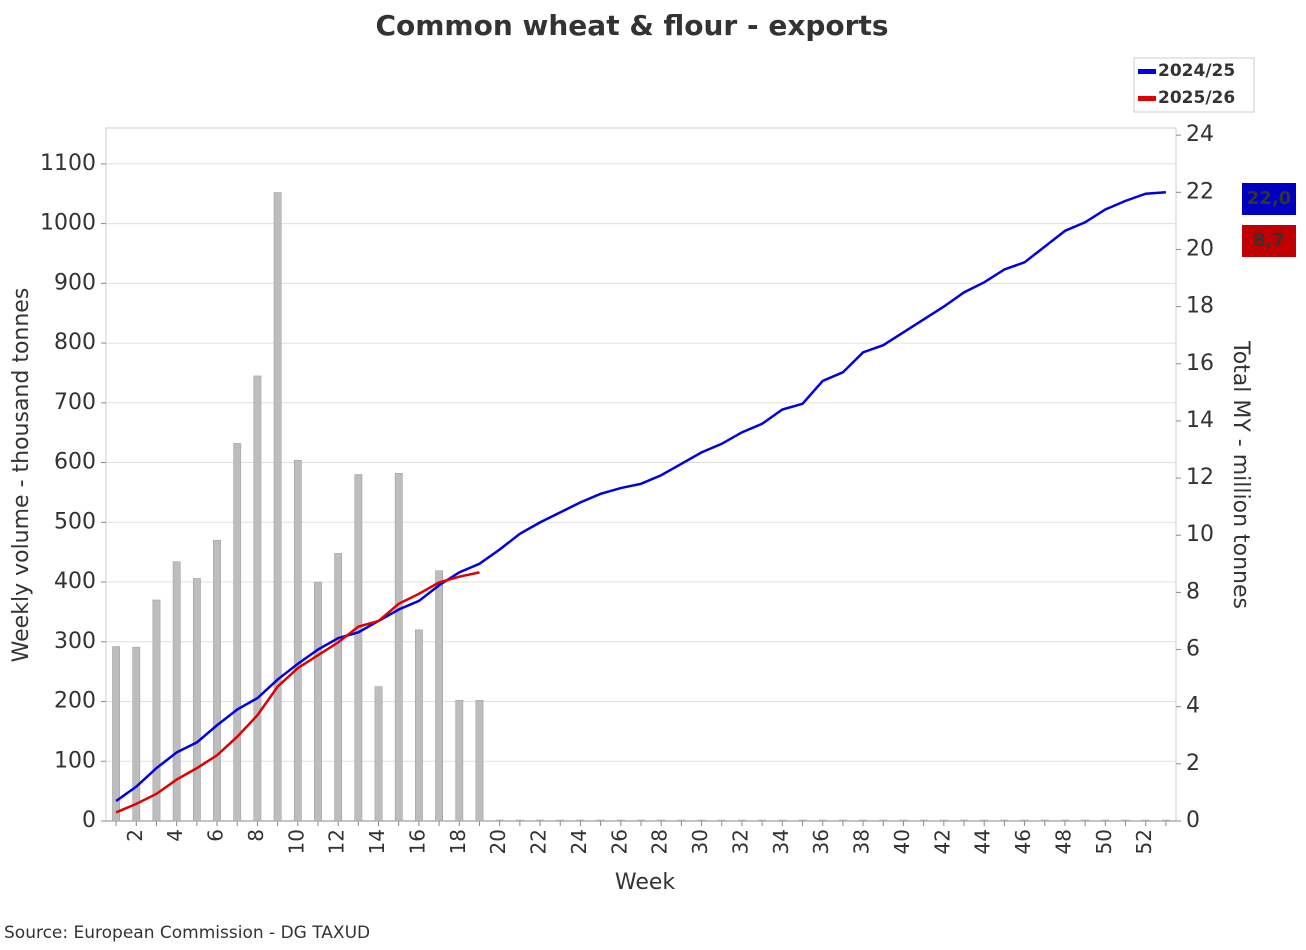 The image size is (1306, 950). I want to click on x-tick-label: 30, so click(700, 841).